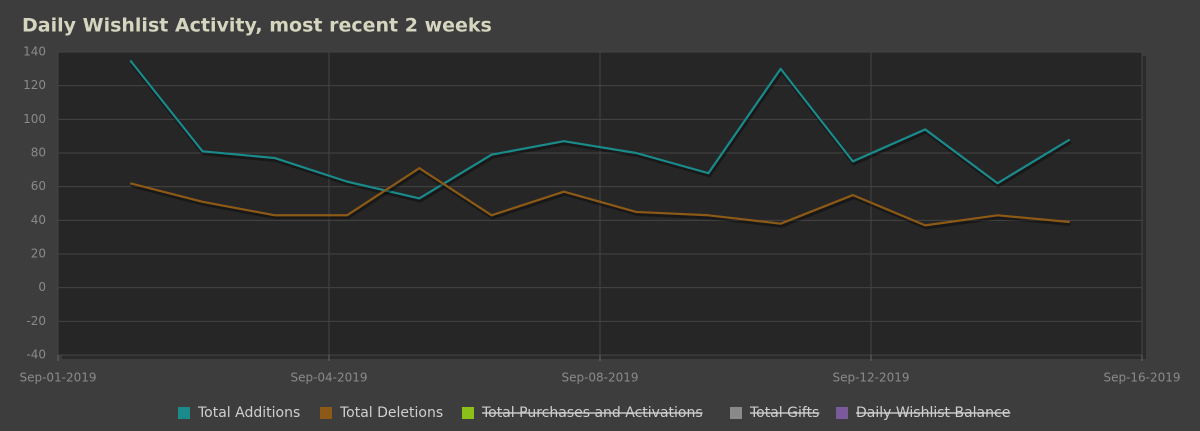 This screenshot has height=431, width=1200. What do you see at coordinates (34, 52) in the screenshot?
I see `y-tick-label: 140` at bounding box center [34, 52].